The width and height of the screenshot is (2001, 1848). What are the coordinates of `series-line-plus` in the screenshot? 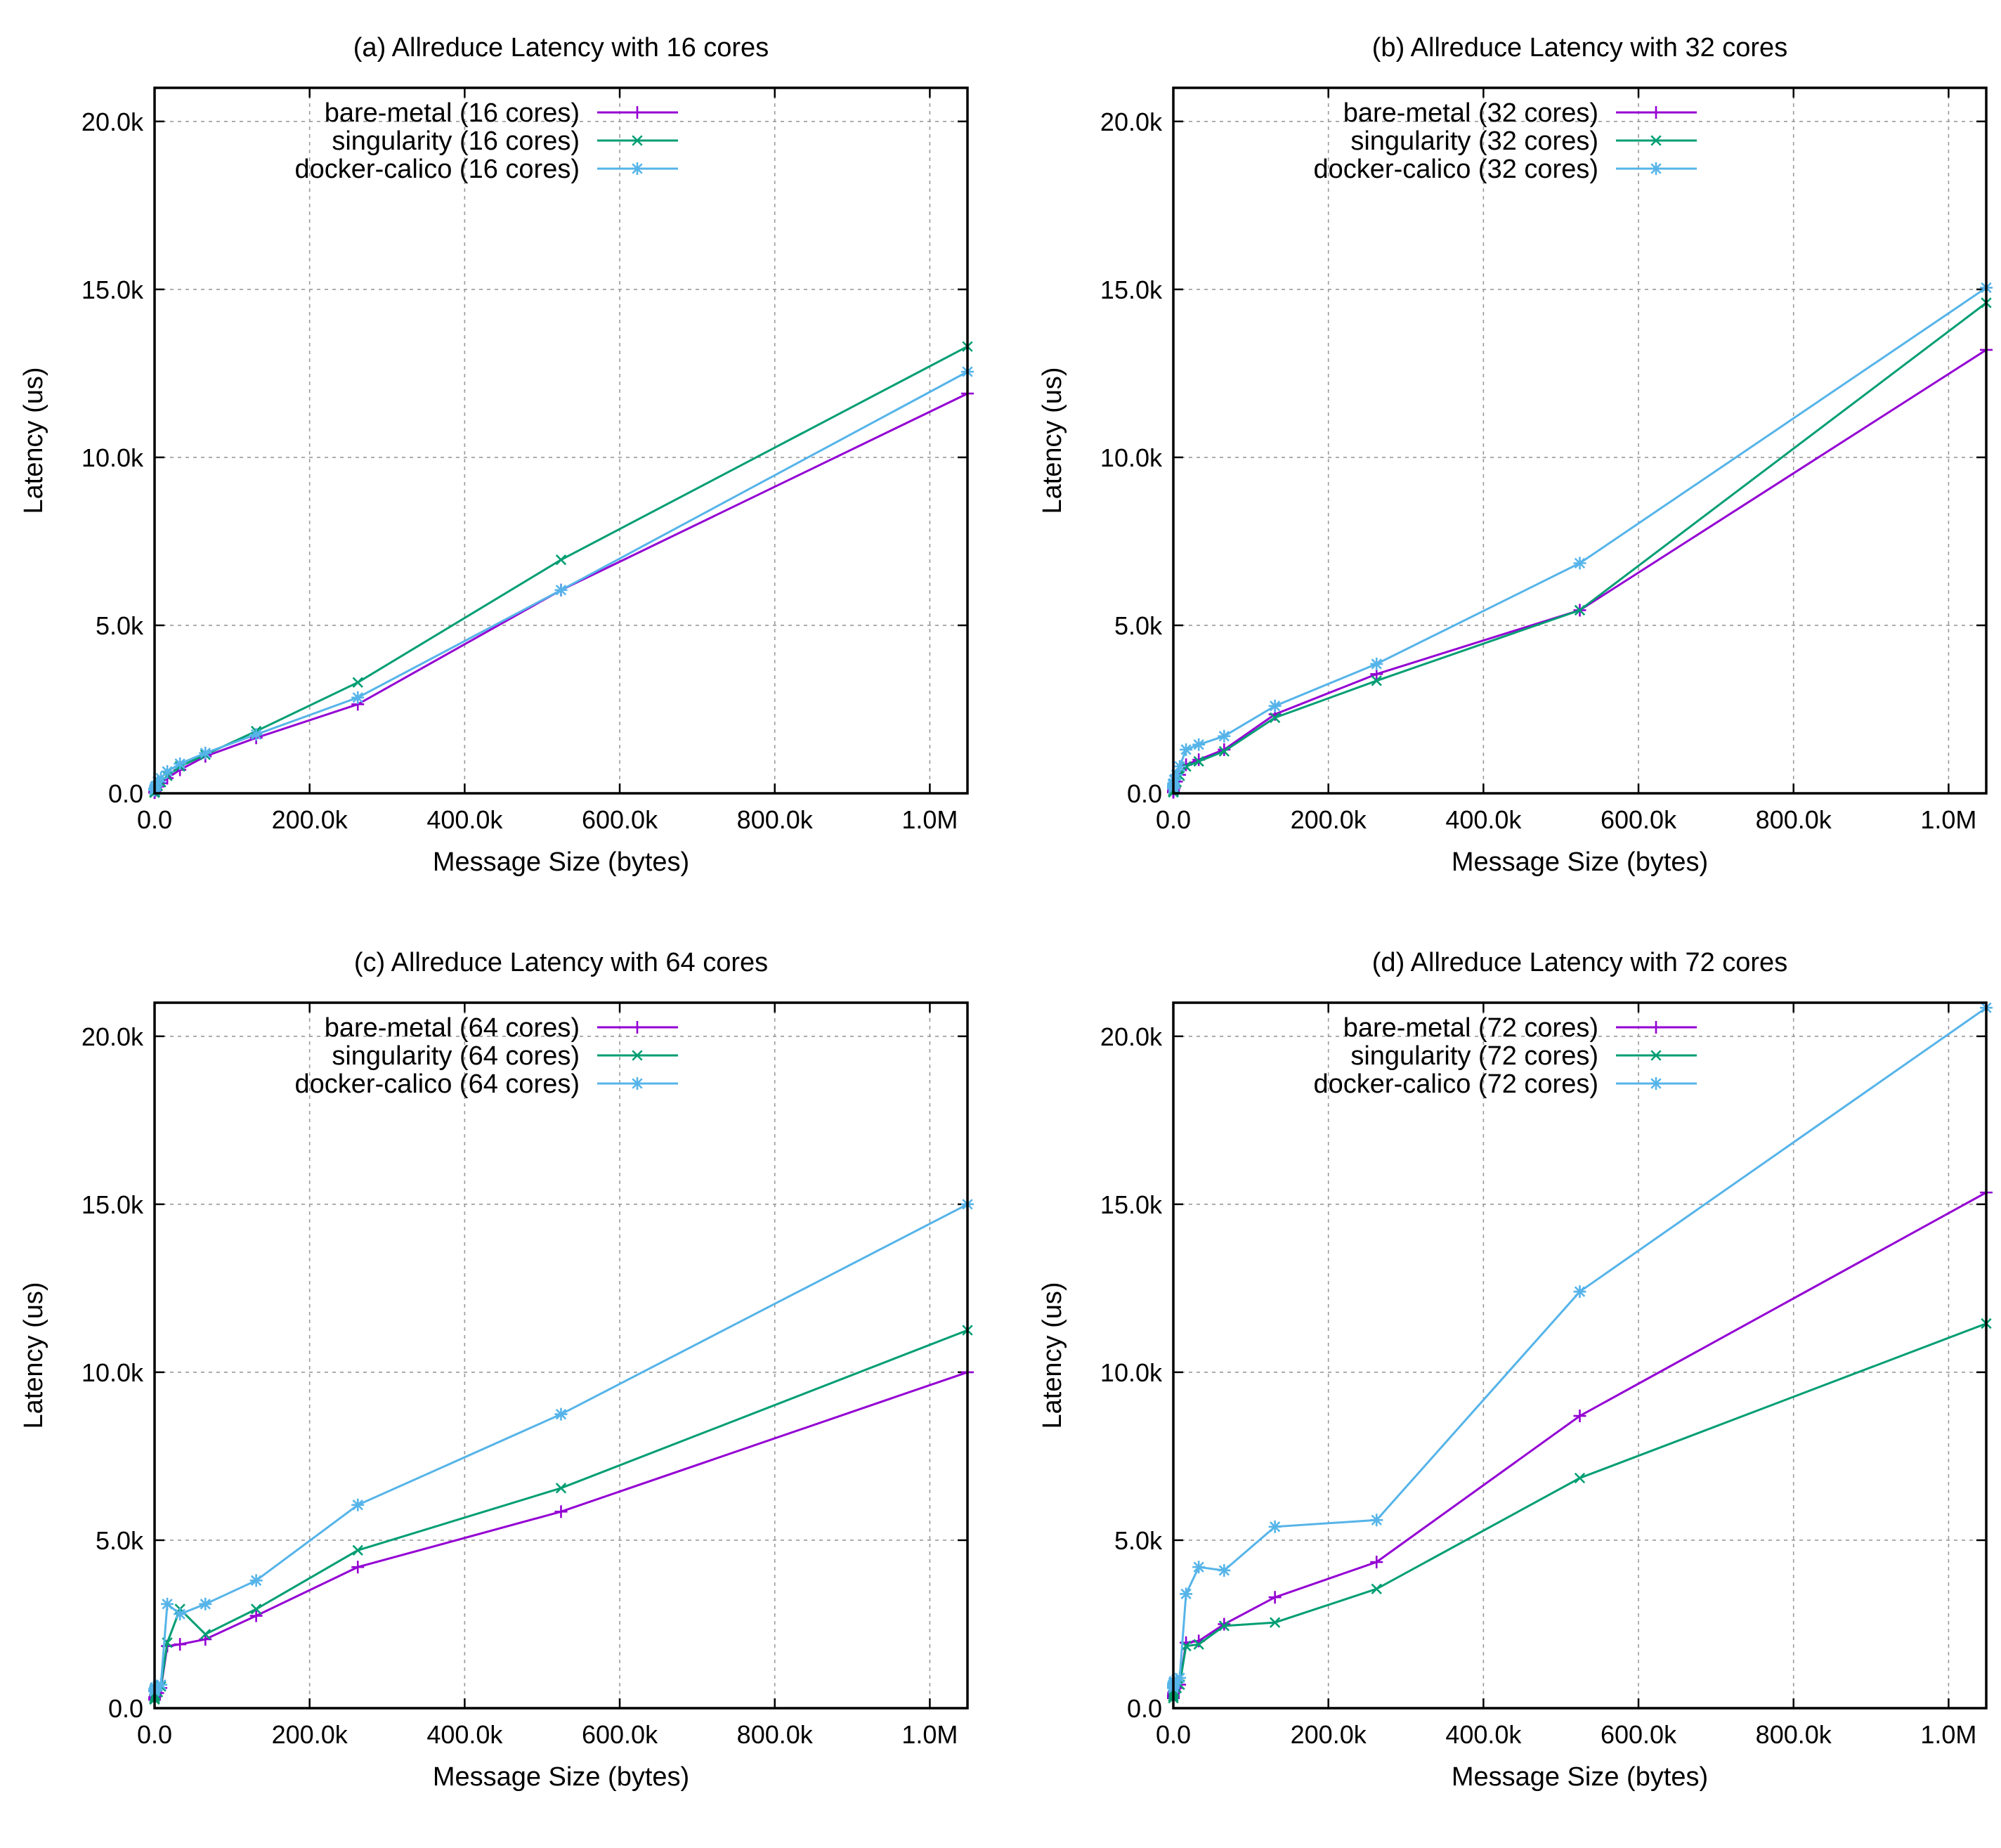 It's located at (1579, 1444).